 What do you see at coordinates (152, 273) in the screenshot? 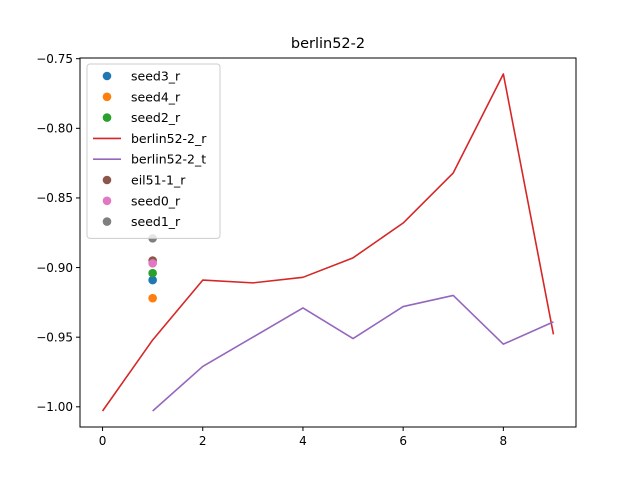
I see `data-point-seed2-r` at bounding box center [152, 273].